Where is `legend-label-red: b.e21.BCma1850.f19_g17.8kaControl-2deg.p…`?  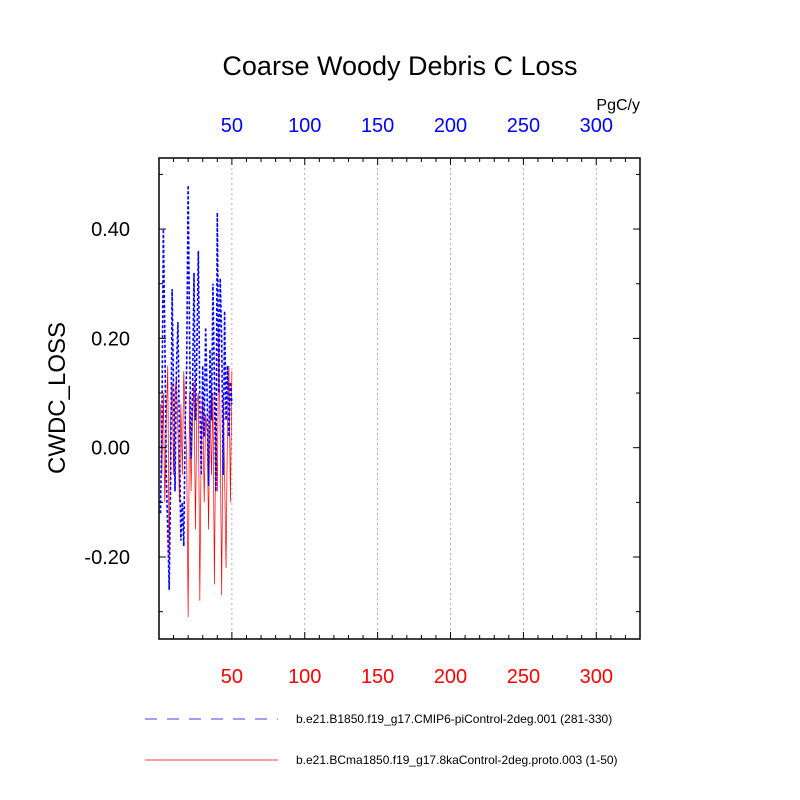
legend-label-red: b.e21.BCma1850.f19_g17.8kaControl-2deg.p… is located at coordinates (457, 760).